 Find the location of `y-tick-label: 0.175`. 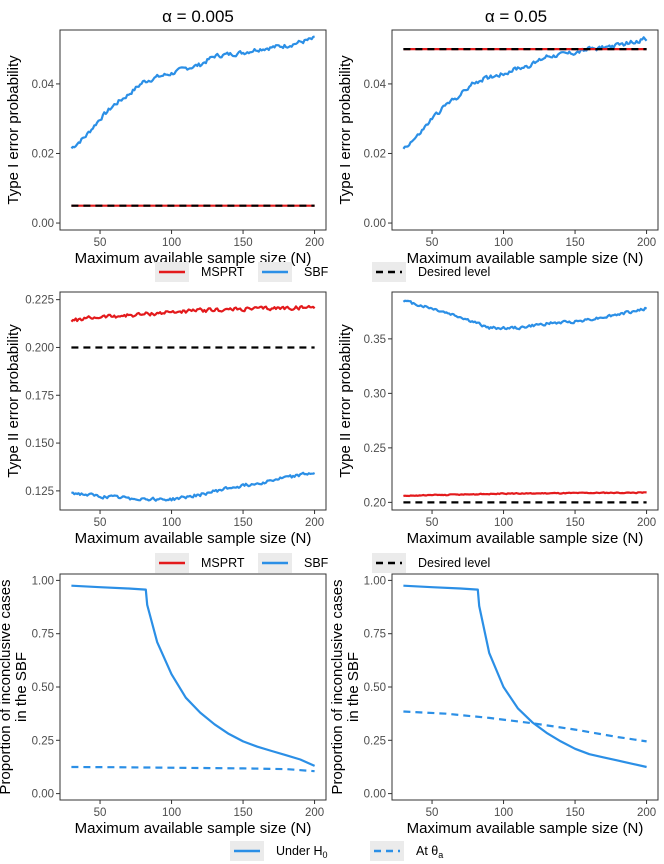

y-tick-label: 0.175 is located at coordinates (39, 396).